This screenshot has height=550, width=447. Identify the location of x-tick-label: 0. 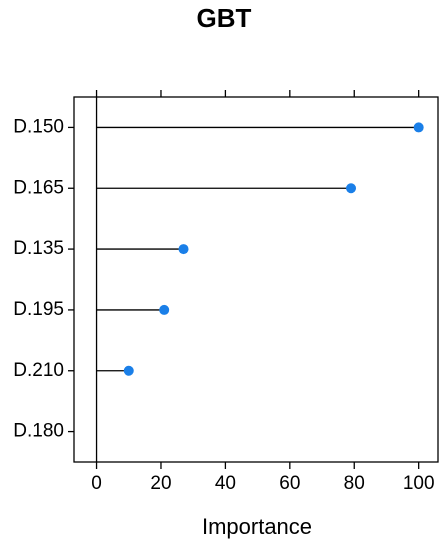
(96, 483).